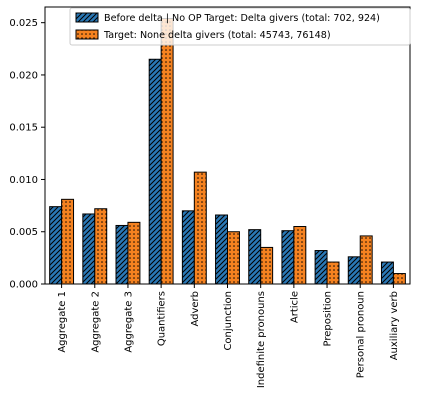 This screenshot has width=423, height=400. I want to click on x-tick-label: Preposition, so click(328, 319).